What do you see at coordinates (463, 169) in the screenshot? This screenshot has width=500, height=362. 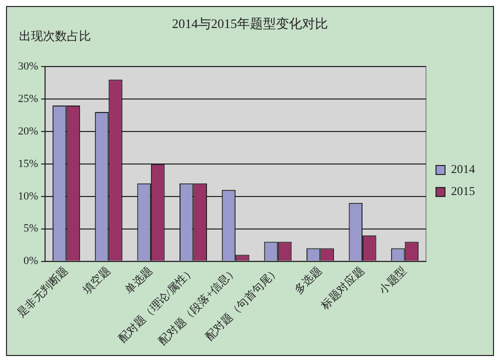 I see `legend-label: 2014` at bounding box center [463, 169].